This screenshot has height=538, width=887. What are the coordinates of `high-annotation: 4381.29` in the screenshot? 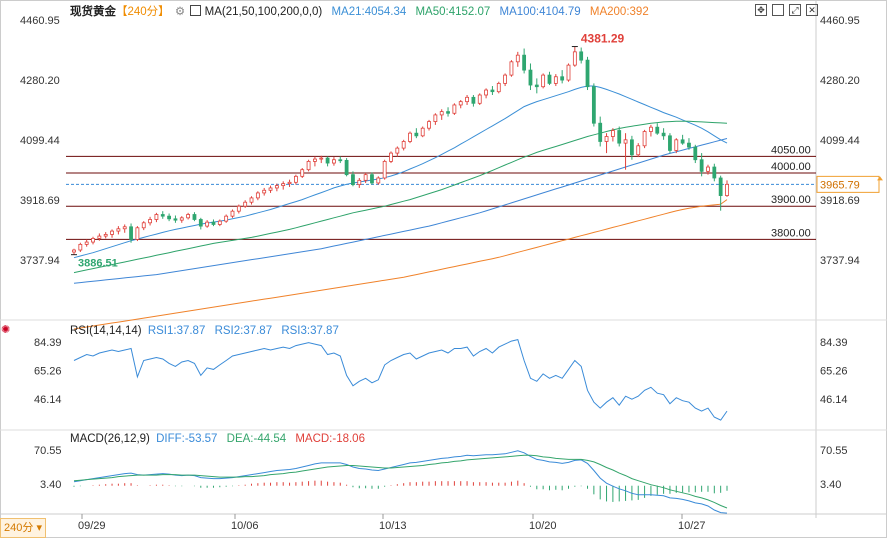 It's located at (603, 39).